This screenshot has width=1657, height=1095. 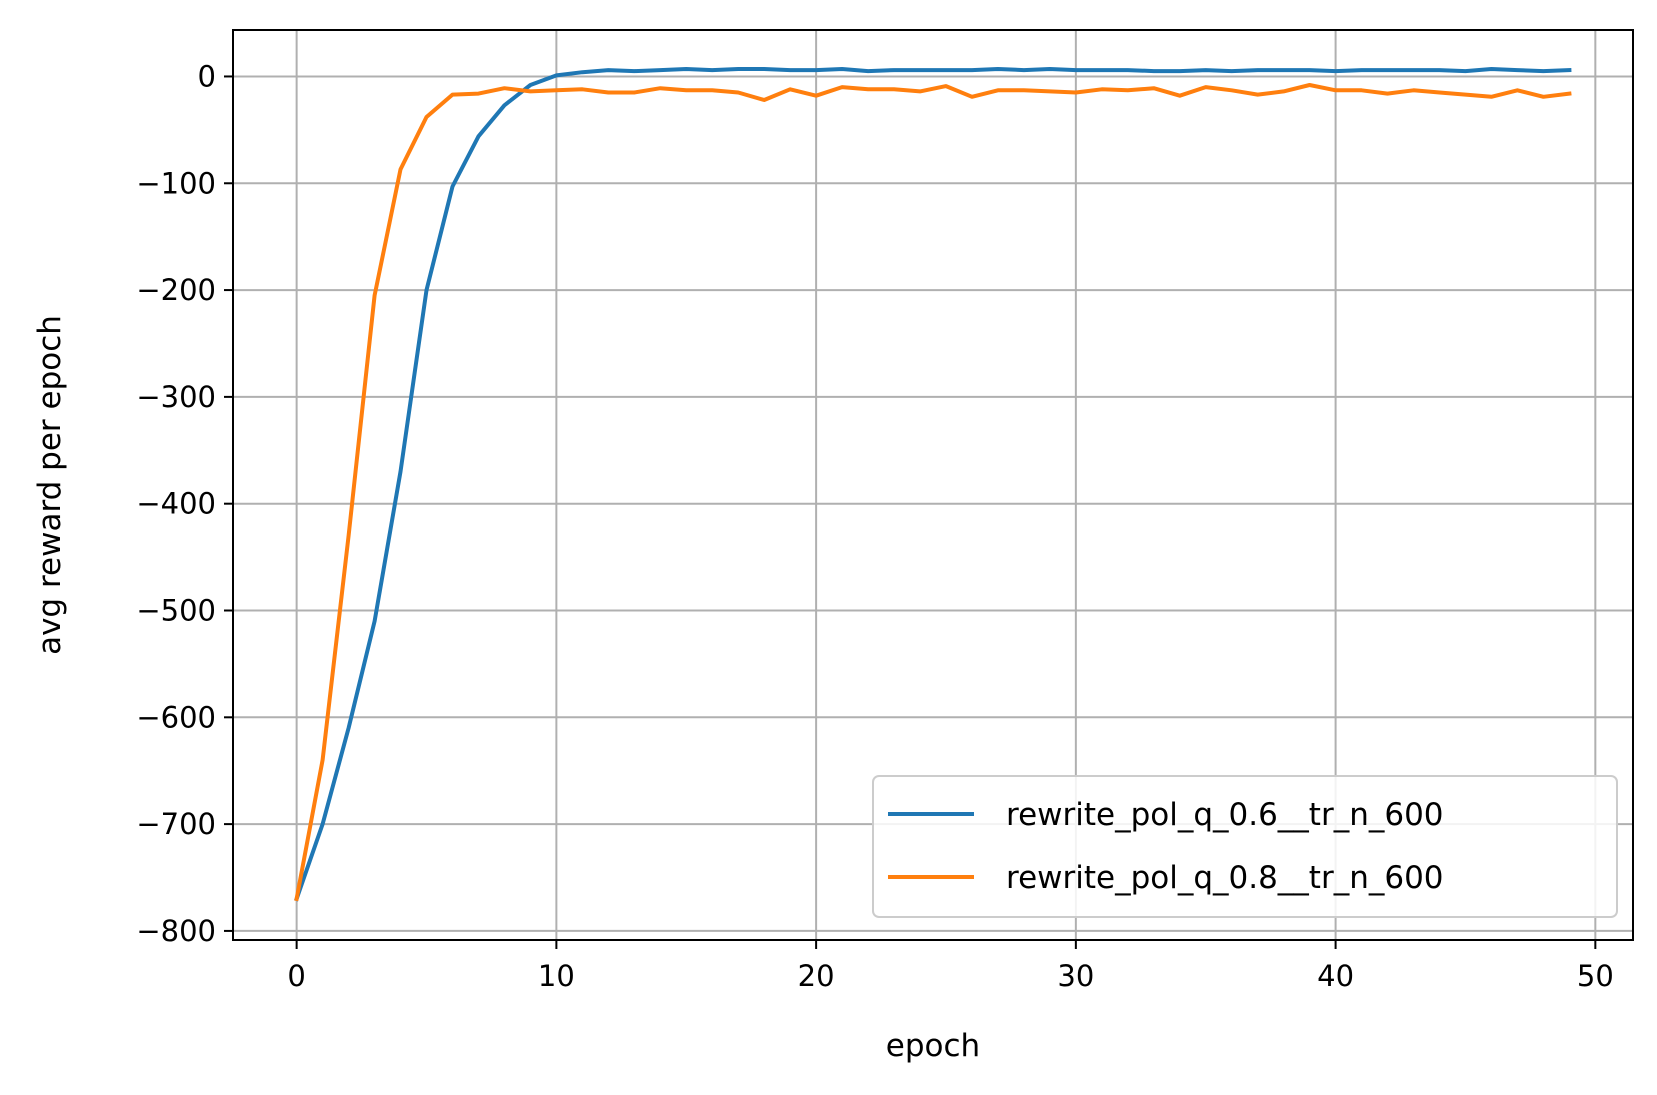 I want to click on y-tick-label: −800, so click(x=176, y=931).